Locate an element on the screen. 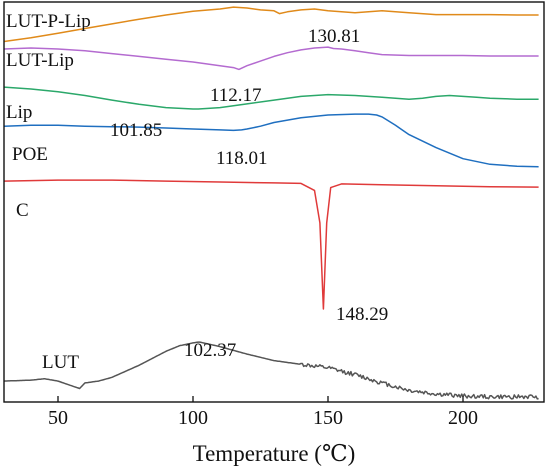 This screenshot has height=471, width=550. series-line-lut-lip is located at coordinates (271, 58).